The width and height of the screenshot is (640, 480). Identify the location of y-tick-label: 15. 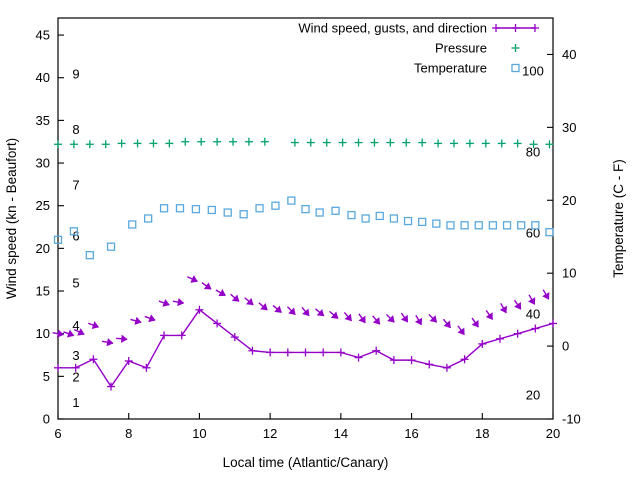
(43, 291).